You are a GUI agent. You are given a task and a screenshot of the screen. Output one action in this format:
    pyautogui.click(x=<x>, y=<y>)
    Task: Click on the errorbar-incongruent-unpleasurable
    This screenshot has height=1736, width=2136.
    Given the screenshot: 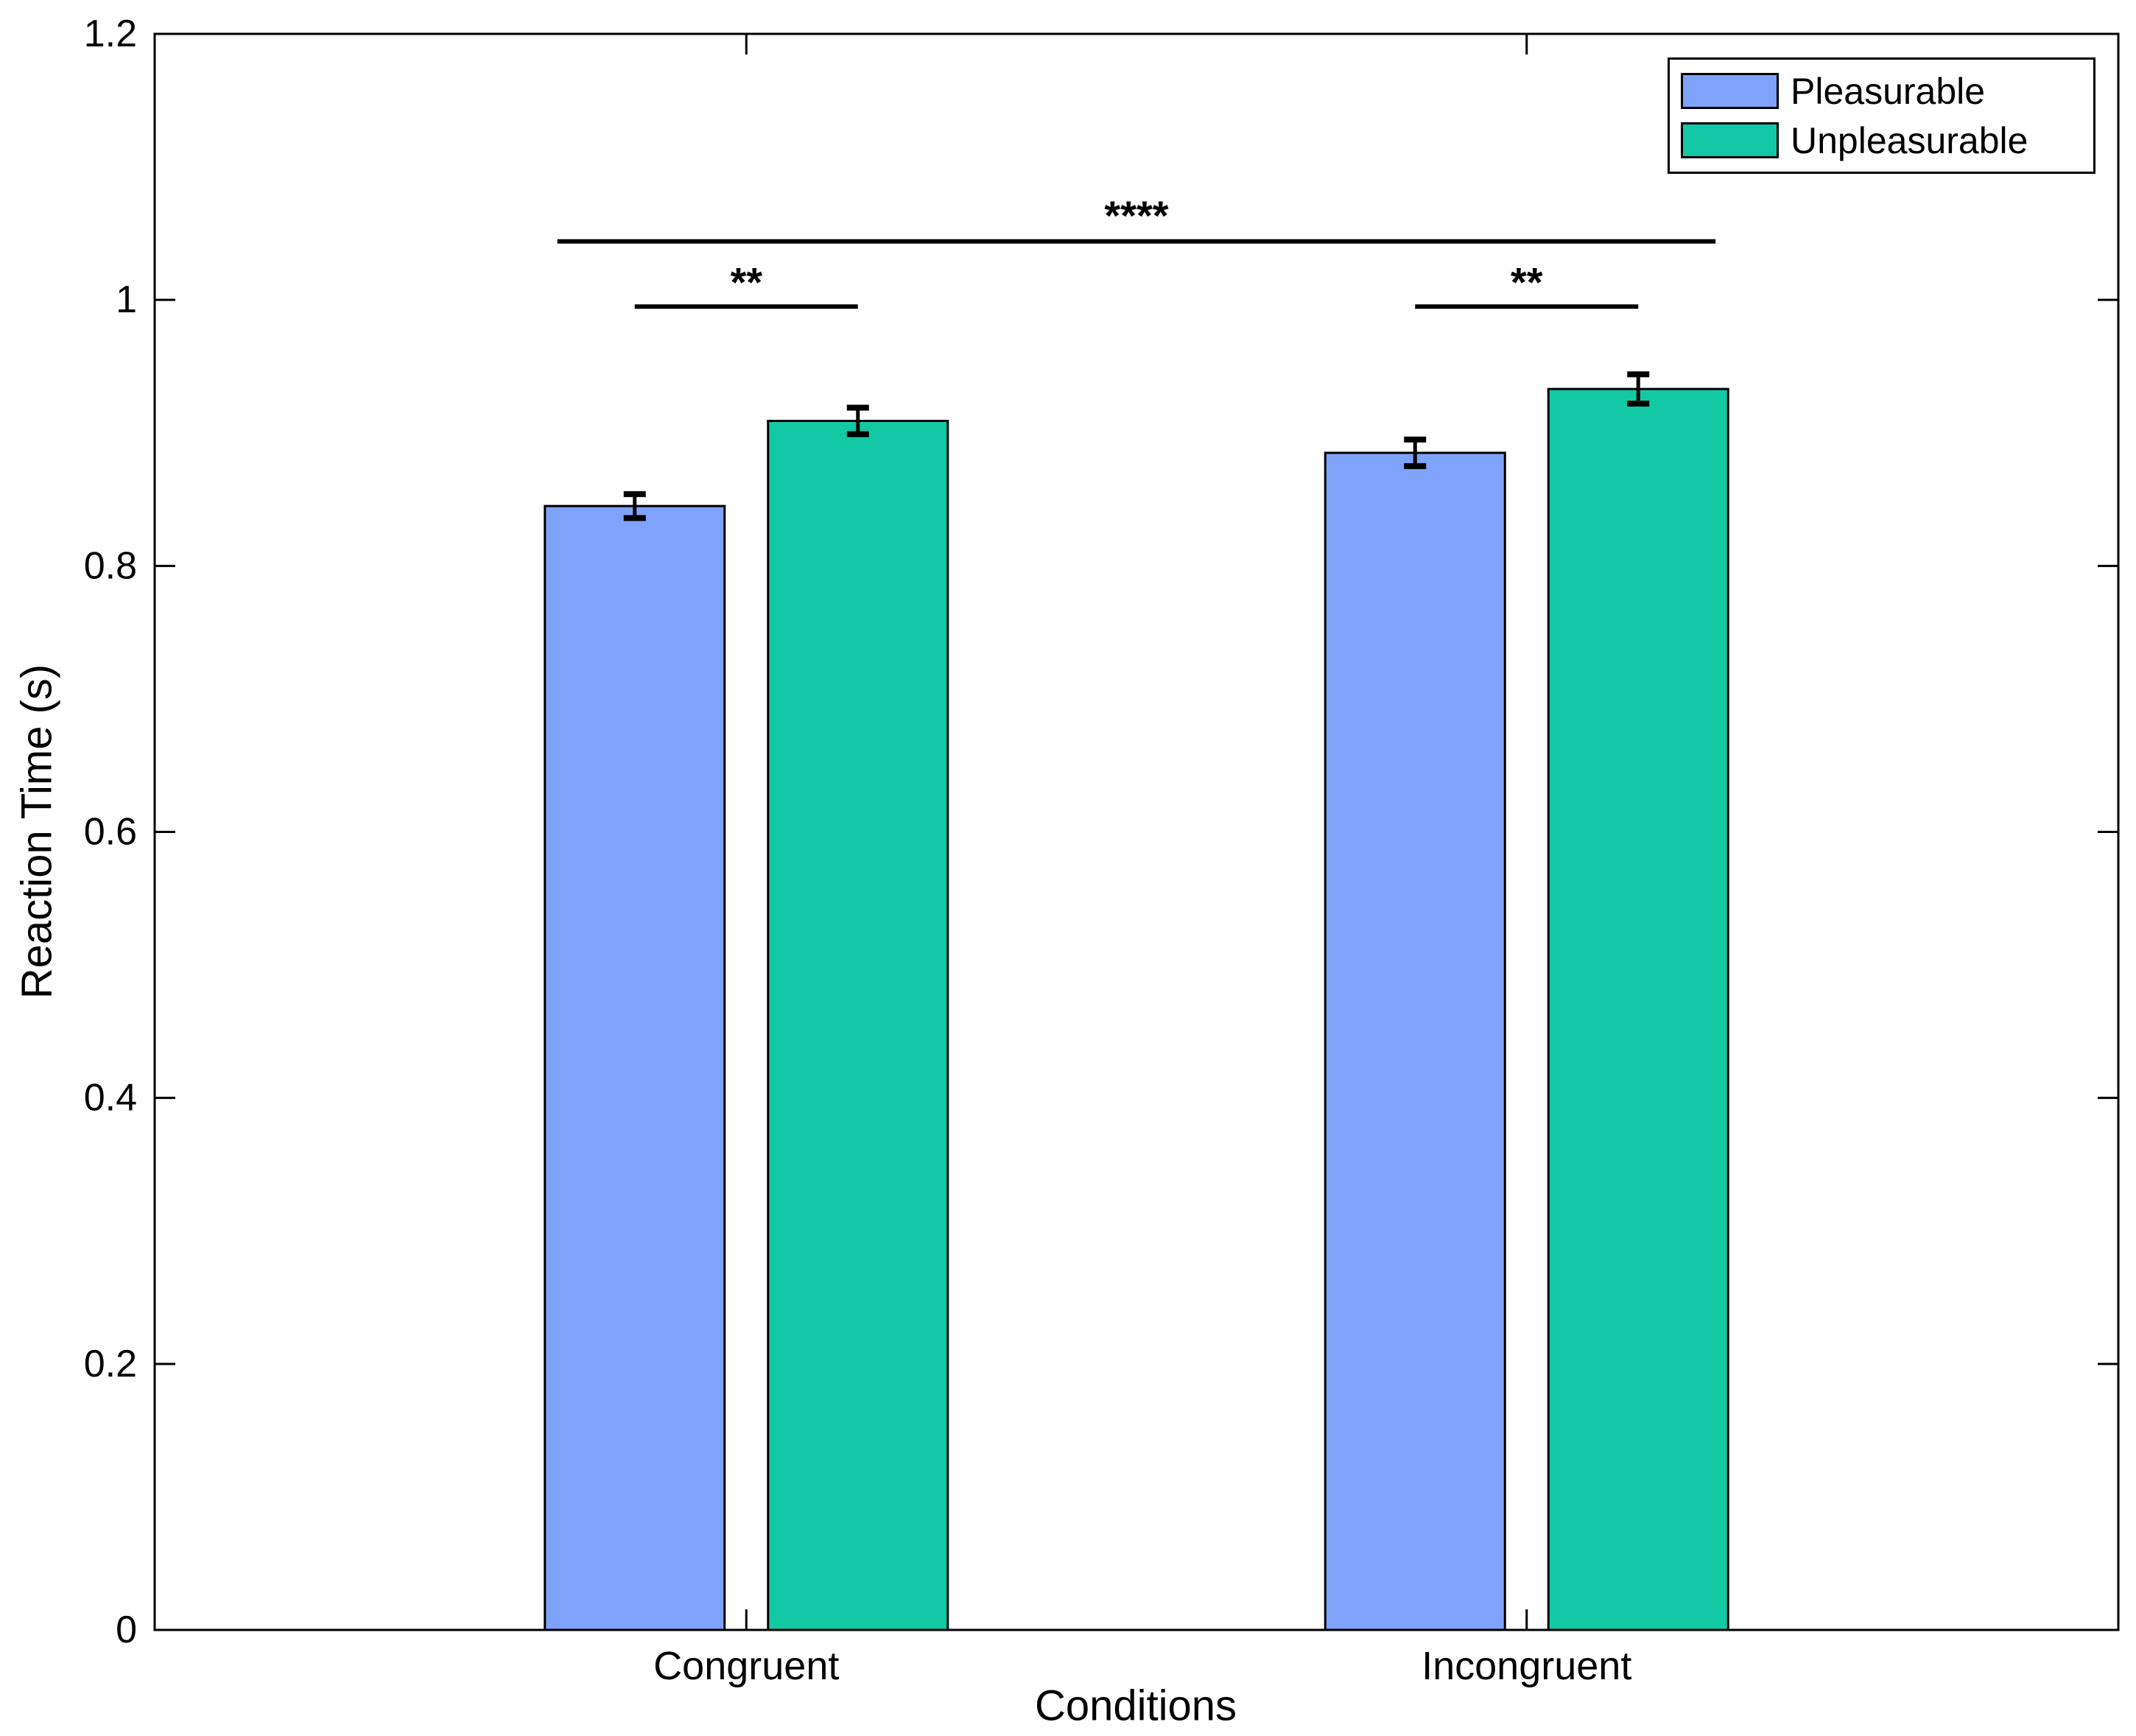 What is the action you would take?
    pyautogui.click(x=1639, y=389)
    